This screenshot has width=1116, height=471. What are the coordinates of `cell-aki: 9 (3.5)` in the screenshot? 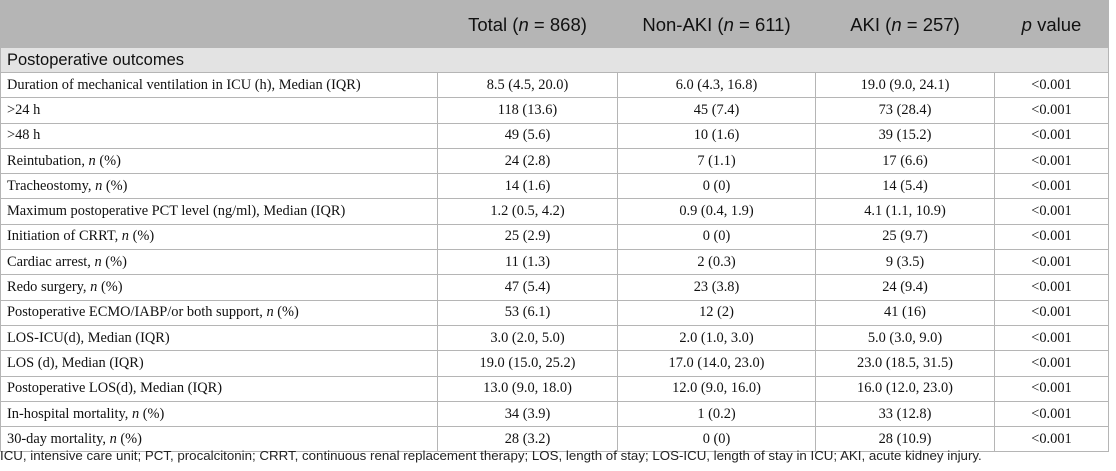 It's located at (905, 262).